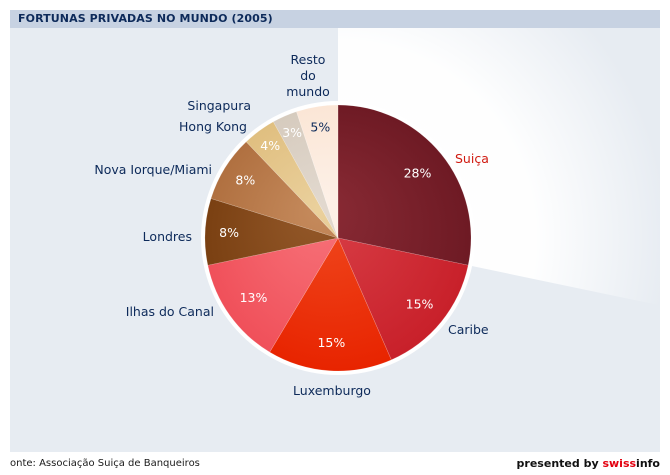 This screenshot has width=670, height=475. What do you see at coordinates (332, 390) in the screenshot?
I see `slice-category-label: Luxemburgo` at bounding box center [332, 390].